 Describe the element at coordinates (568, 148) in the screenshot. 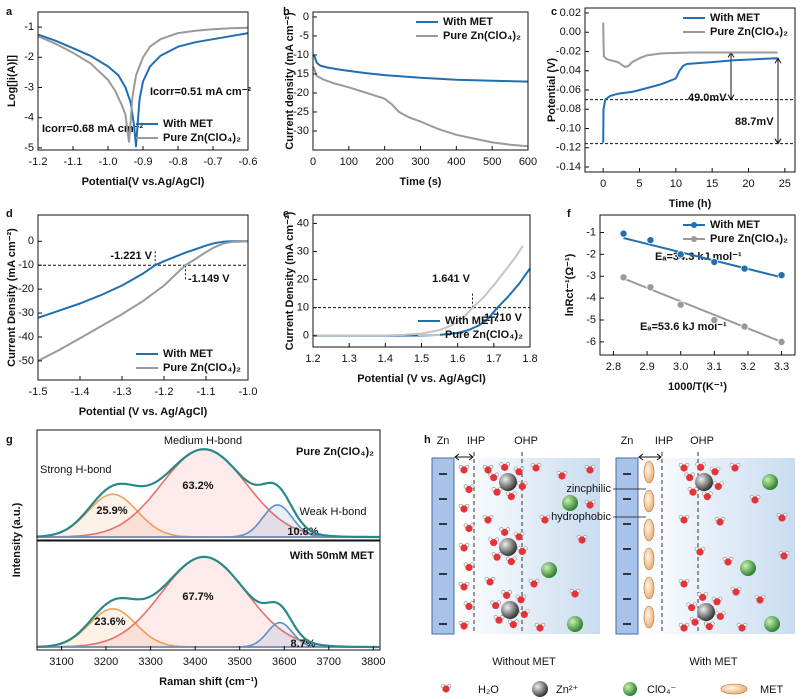

I see `y-tick-label: -0.12` at that location.